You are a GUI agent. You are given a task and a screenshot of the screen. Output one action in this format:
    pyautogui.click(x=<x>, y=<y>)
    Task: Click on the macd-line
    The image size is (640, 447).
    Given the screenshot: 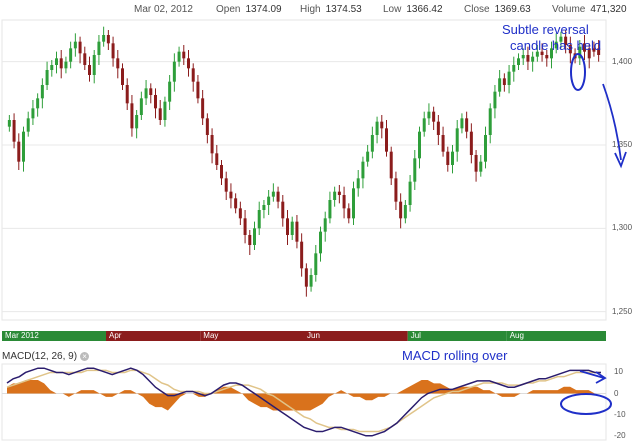 What is the action you would take?
    pyautogui.click(x=303, y=402)
    